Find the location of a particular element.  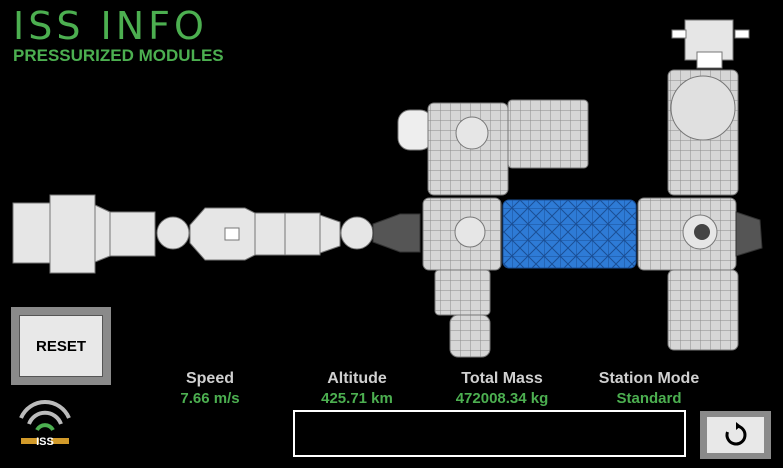

message-console is located at coordinates (489, 433).